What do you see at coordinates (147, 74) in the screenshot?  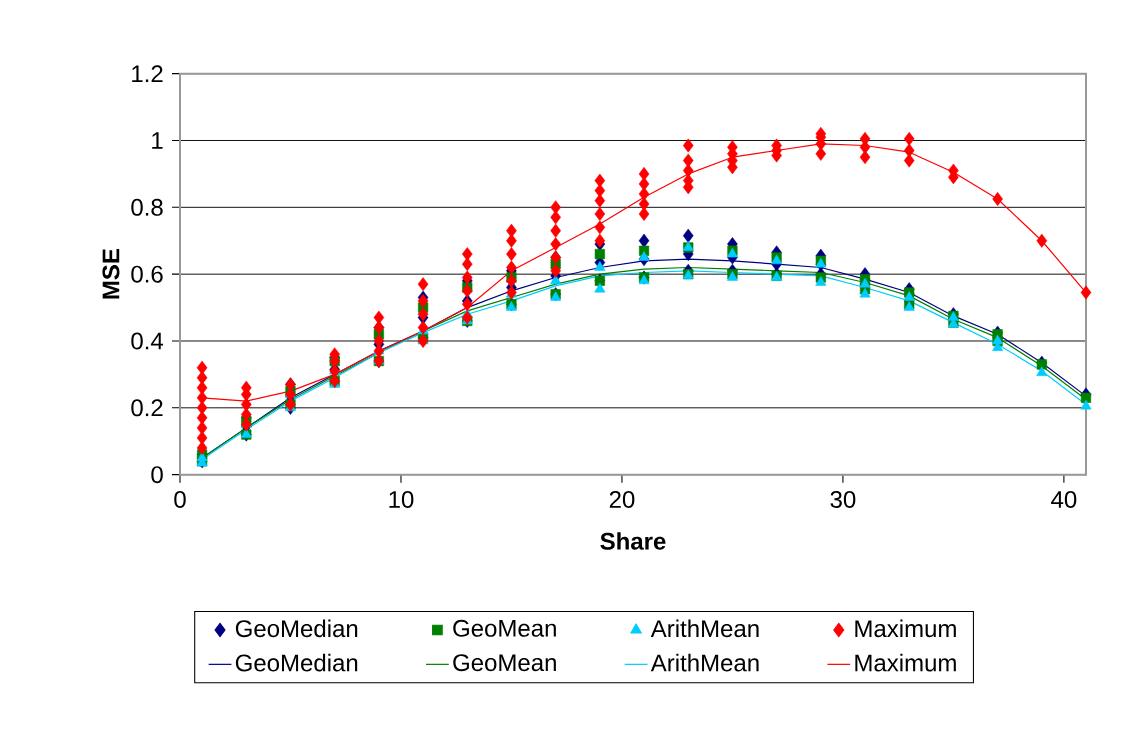 I see `y-tick-label: 1.2` at bounding box center [147, 74].